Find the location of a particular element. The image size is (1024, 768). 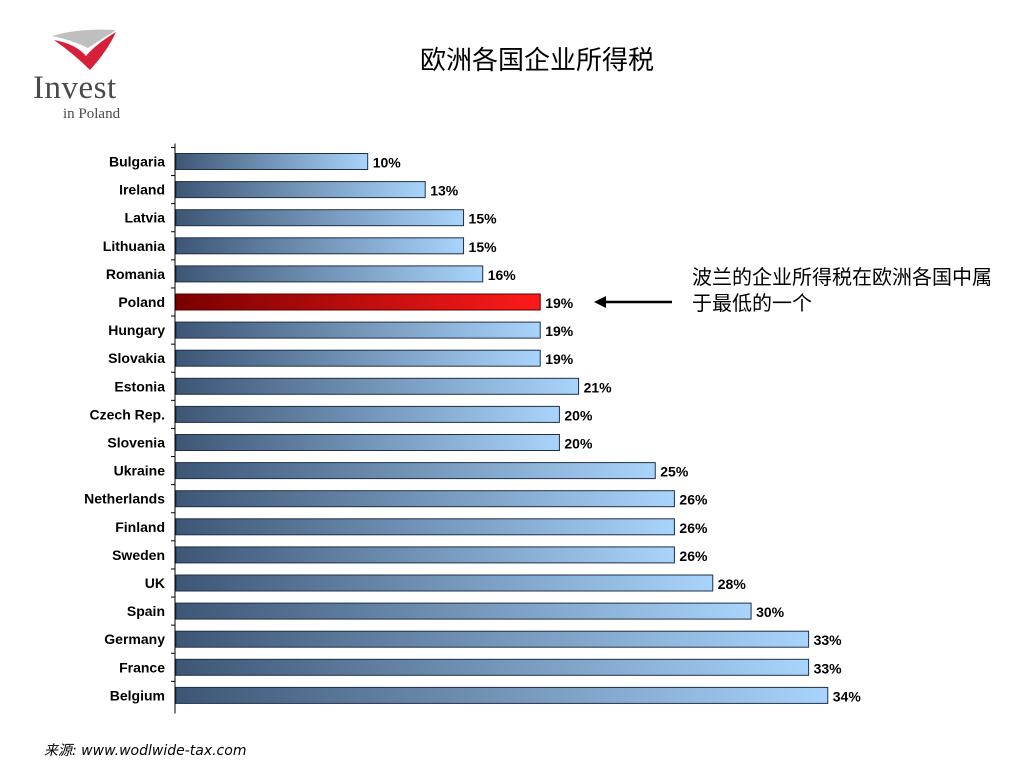

category-label: UK is located at coordinates (155, 583).